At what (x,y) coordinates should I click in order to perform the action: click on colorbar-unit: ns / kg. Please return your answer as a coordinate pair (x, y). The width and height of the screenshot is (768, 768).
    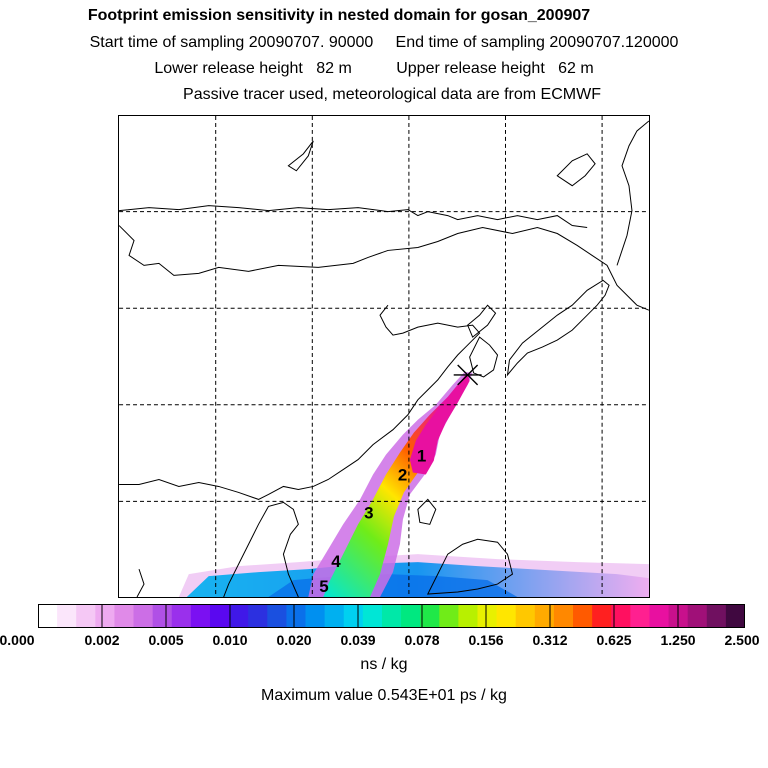
    Looking at the image, I should click on (384, 664).